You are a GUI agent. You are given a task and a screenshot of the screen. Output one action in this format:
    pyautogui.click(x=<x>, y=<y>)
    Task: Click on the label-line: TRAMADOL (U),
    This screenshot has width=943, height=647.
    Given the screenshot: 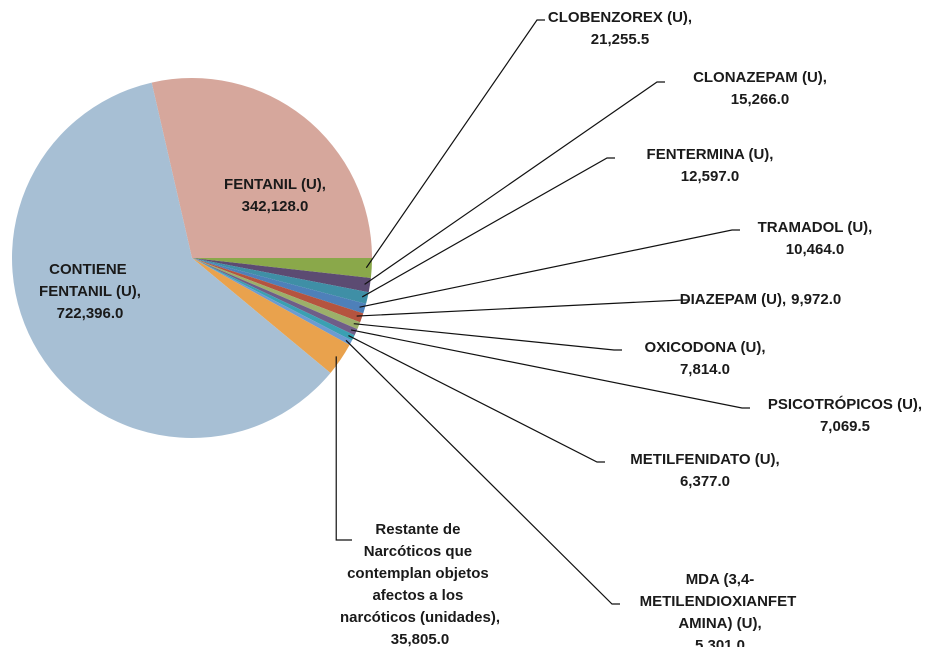 What is the action you would take?
    pyautogui.click(x=815, y=227)
    